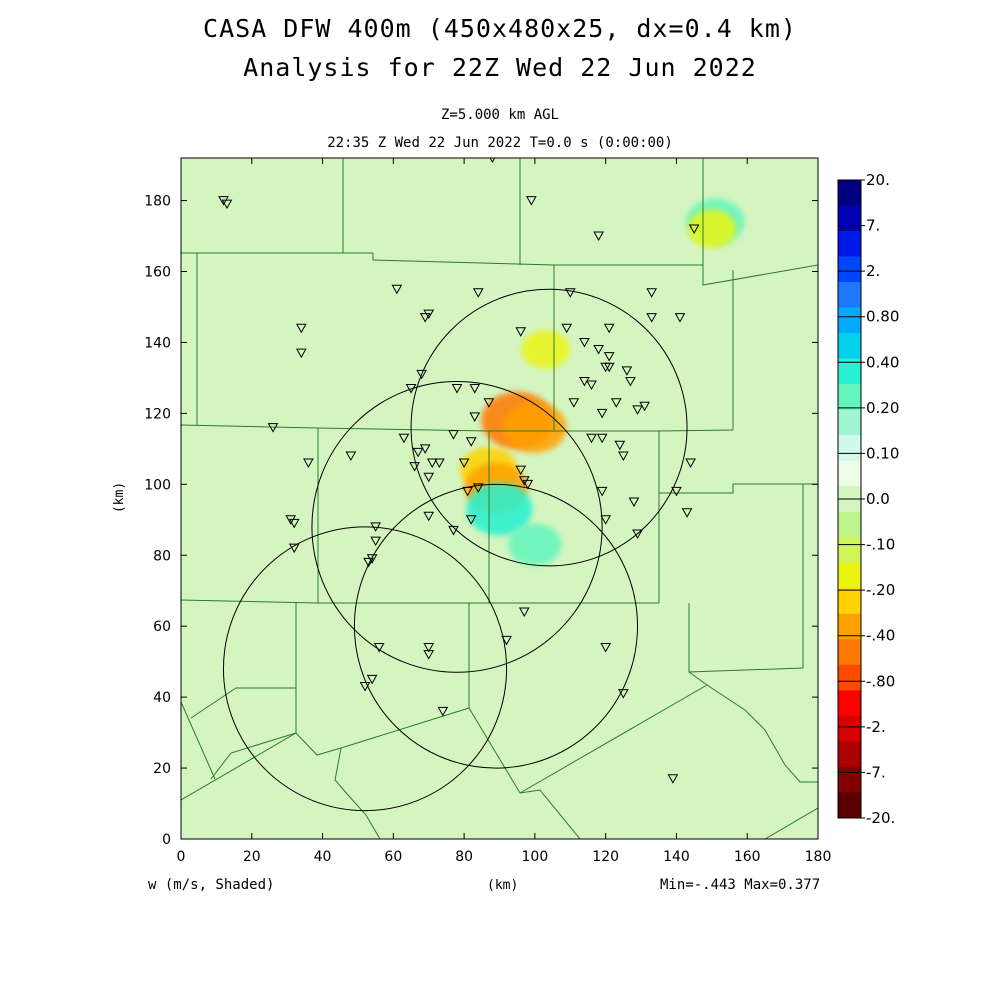 The width and height of the screenshot is (1000, 1000). What do you see at coordinates (157, 202) in the screenshot?
I see `y-tick-label: 180` at bounding box center [157, 202].